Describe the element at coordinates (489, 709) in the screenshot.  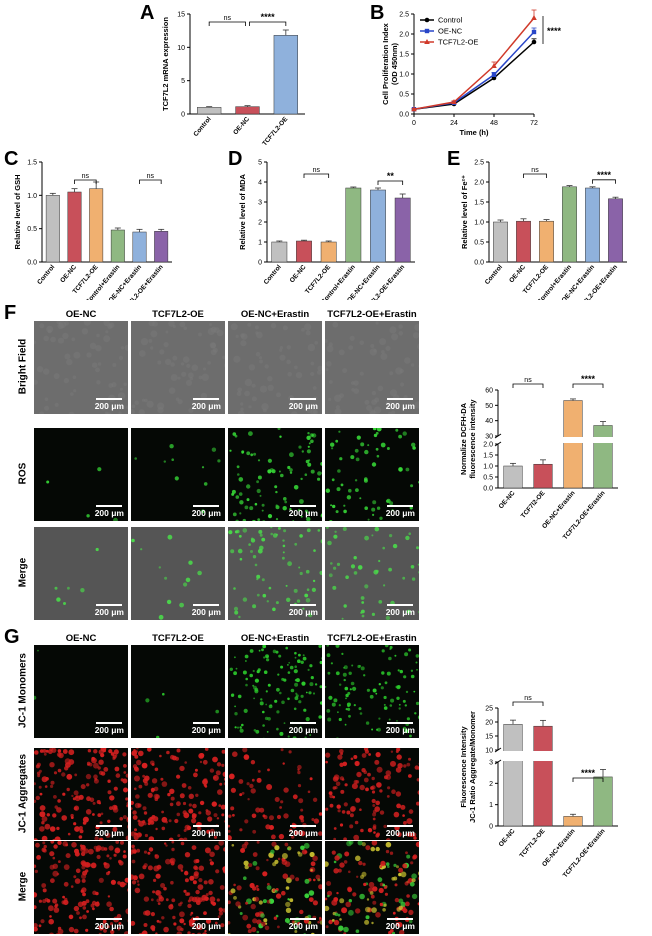
I see `y-tick-label: 25` at that location.